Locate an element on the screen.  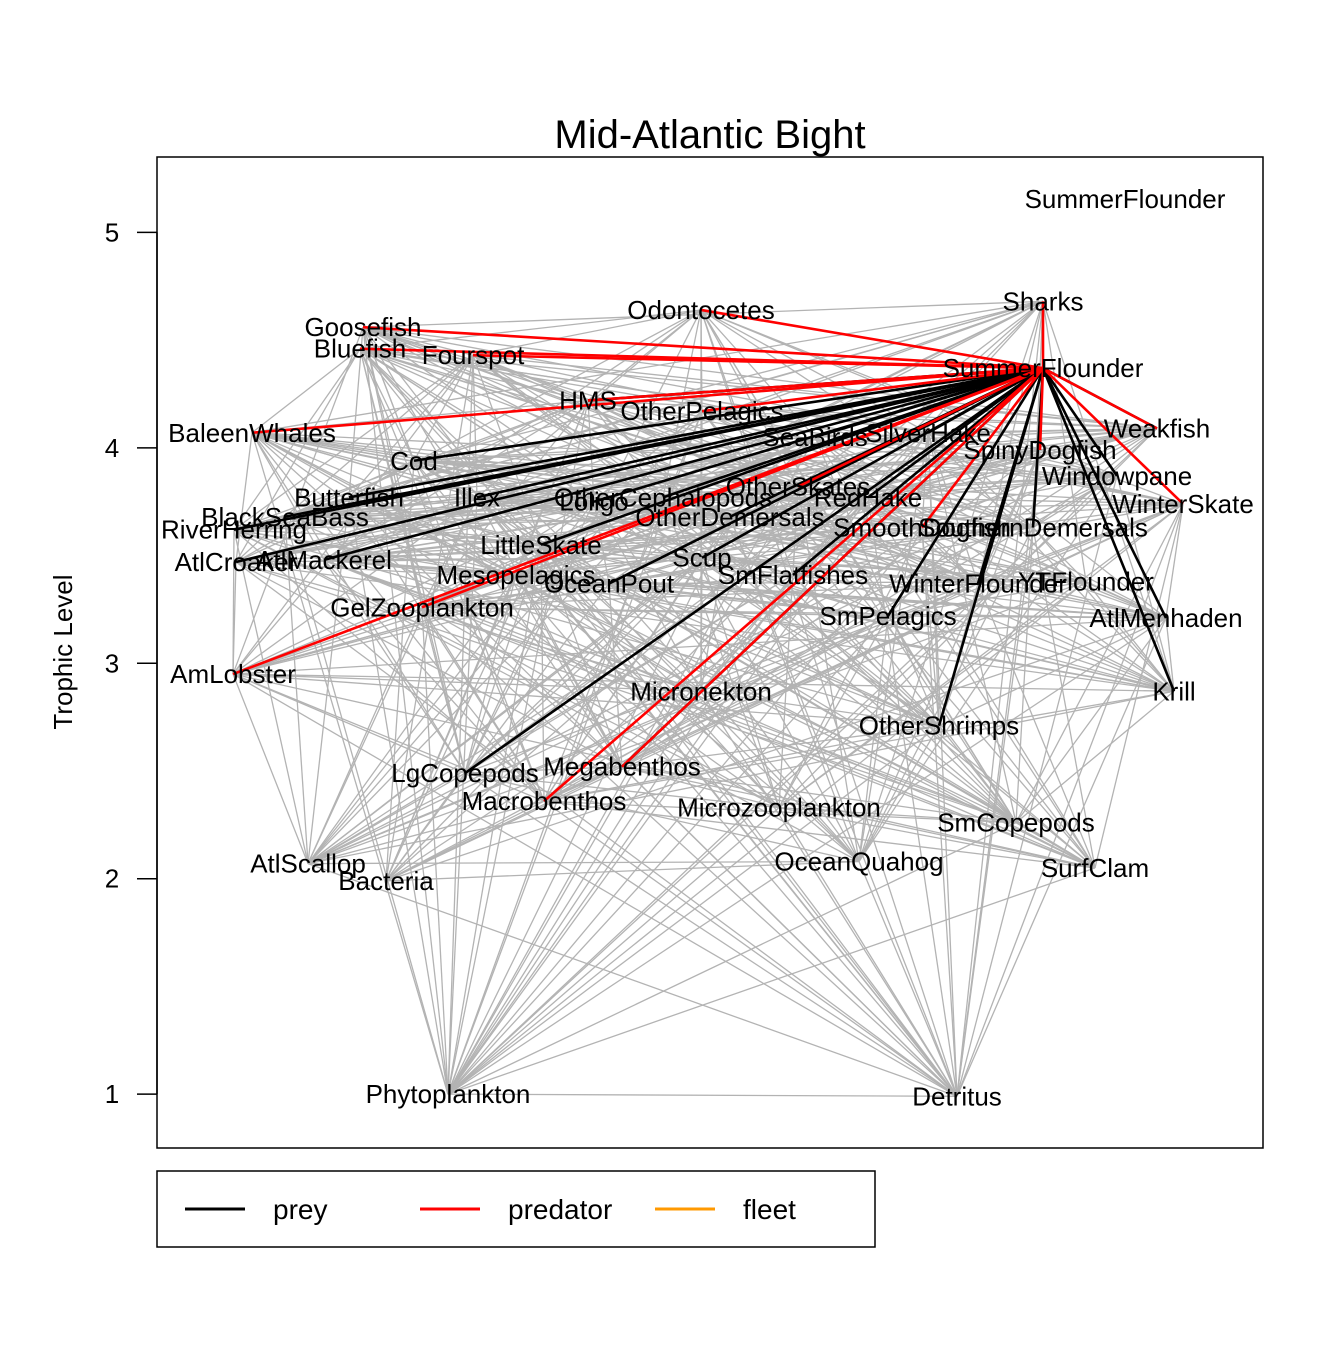
predator-link-Odontocetes is located at coordinates (872, 339).